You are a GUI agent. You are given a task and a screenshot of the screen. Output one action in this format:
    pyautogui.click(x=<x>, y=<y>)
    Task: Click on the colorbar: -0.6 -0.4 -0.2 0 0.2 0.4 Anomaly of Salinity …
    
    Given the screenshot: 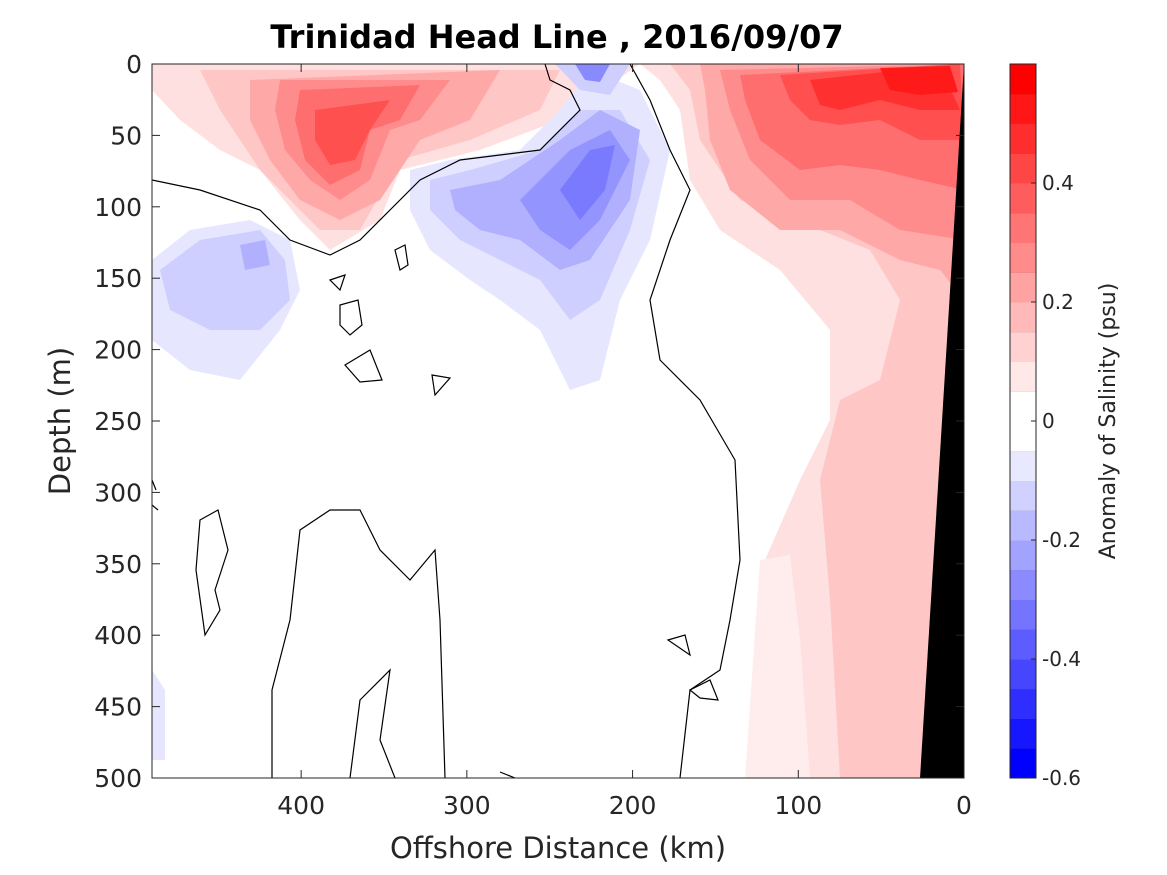 What is the action you would take?
    pyautogui.click(x=1065, y=426)
    